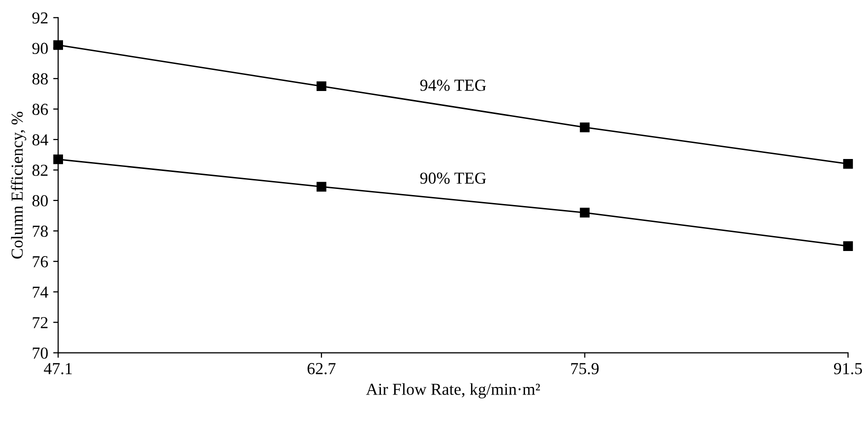 Image resolution: width=868 pixels, height=441 pixels. Describe the element at coordinates (40, 109) in the screenshot. I see `y-tick-label: 86` at that location.